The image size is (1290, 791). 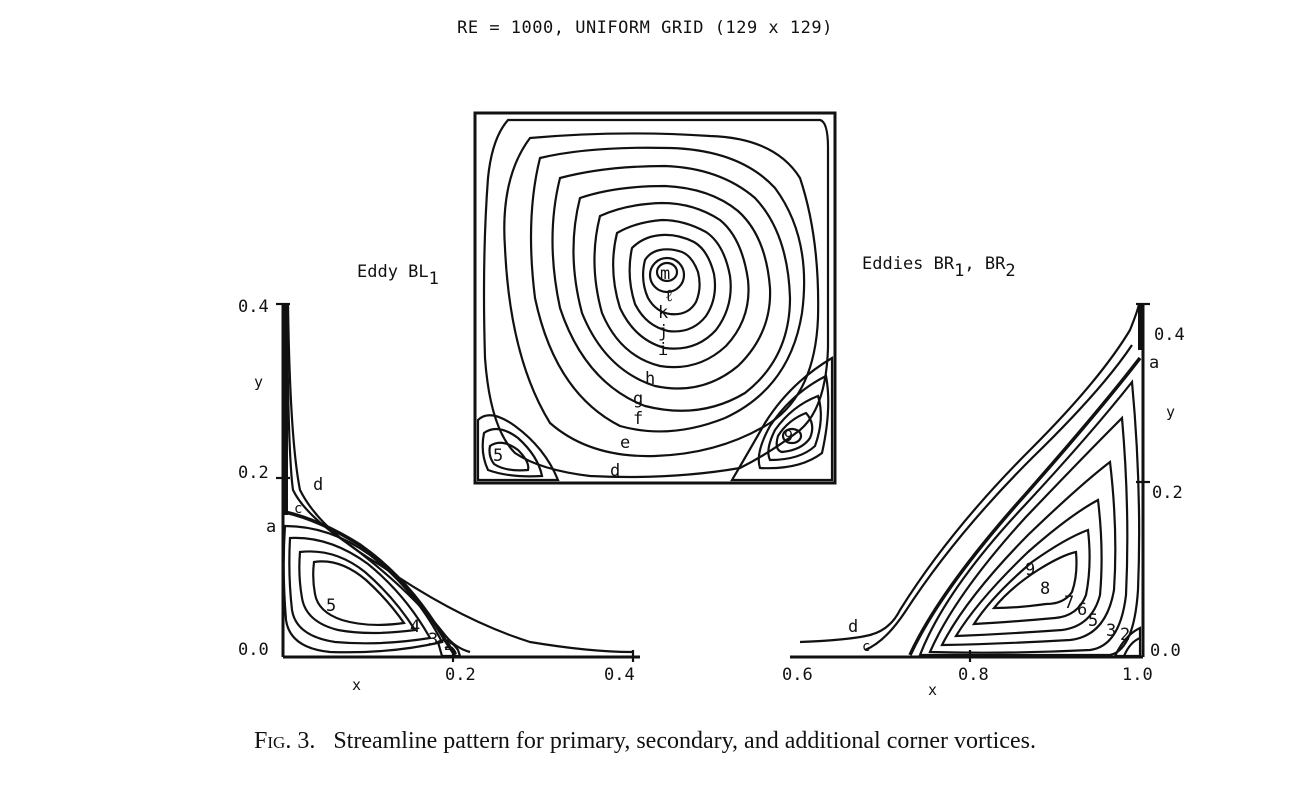 What do you see at coordinates (253, 650) in the screenshot?
I see `left-y-tick-label-00: 0.0` at bounding box center [253, 650].